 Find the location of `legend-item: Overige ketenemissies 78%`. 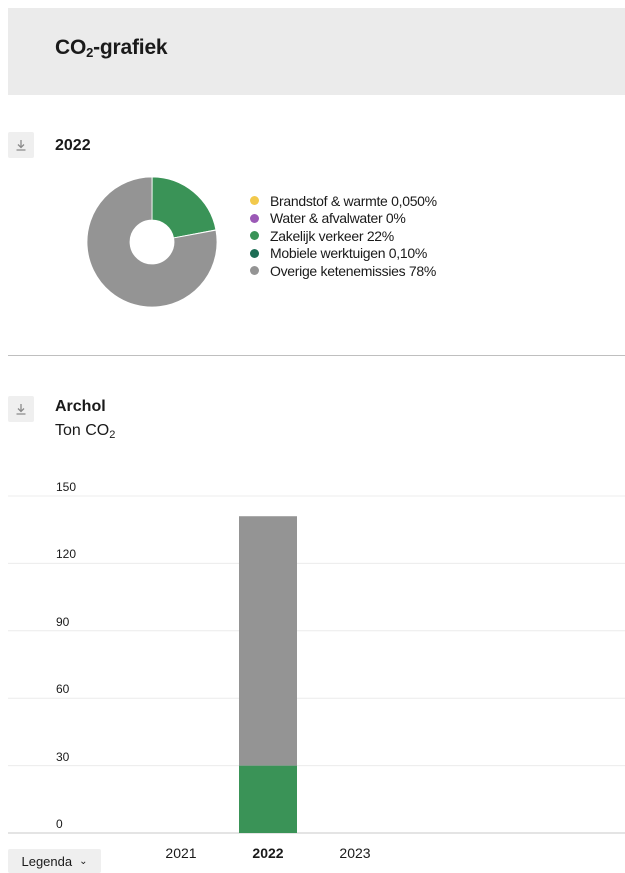

legend-item: Overige ketenemissies 78% is located at coordinates (343, 271).